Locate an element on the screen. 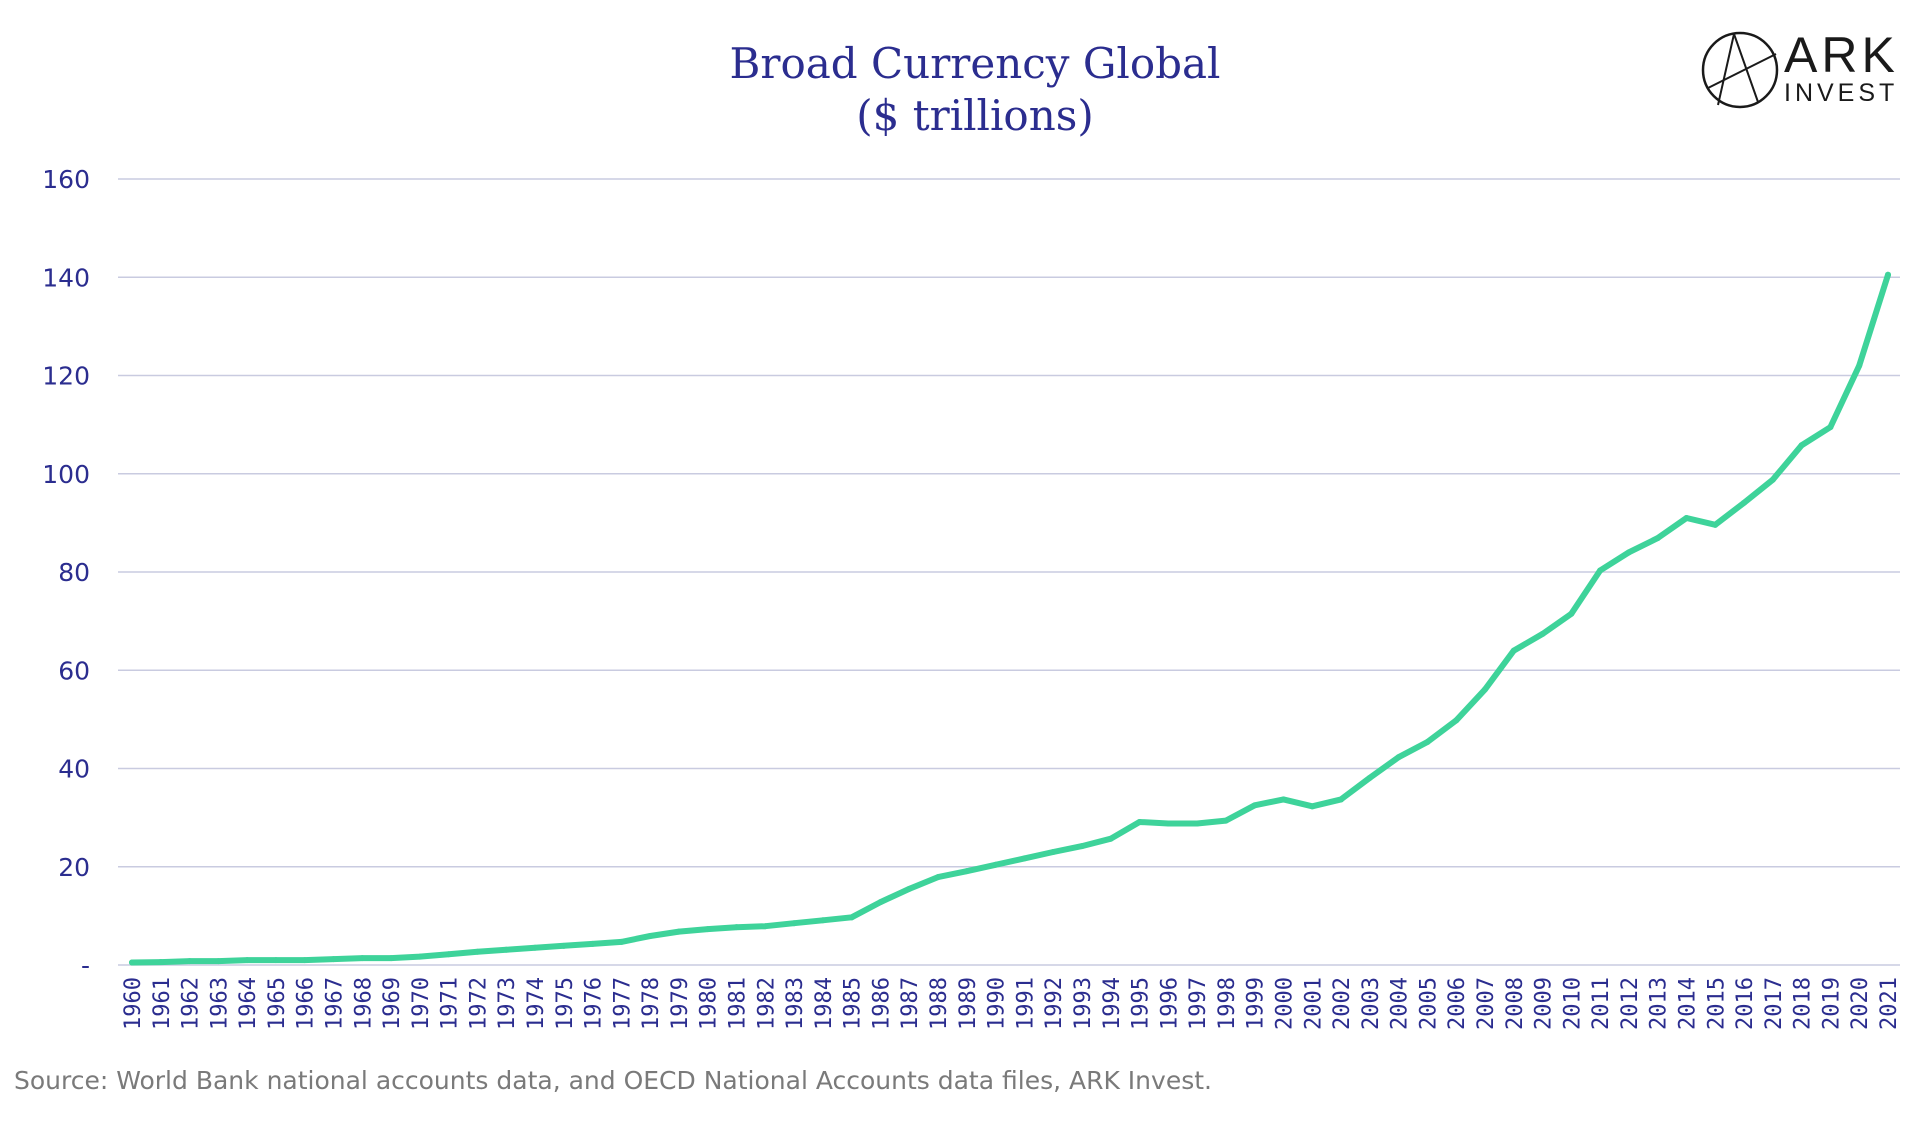 The width and height of the screenshot is (1926, 1132). x-tick-label-2001: 2001 is located at coordinates (1313, 1003).